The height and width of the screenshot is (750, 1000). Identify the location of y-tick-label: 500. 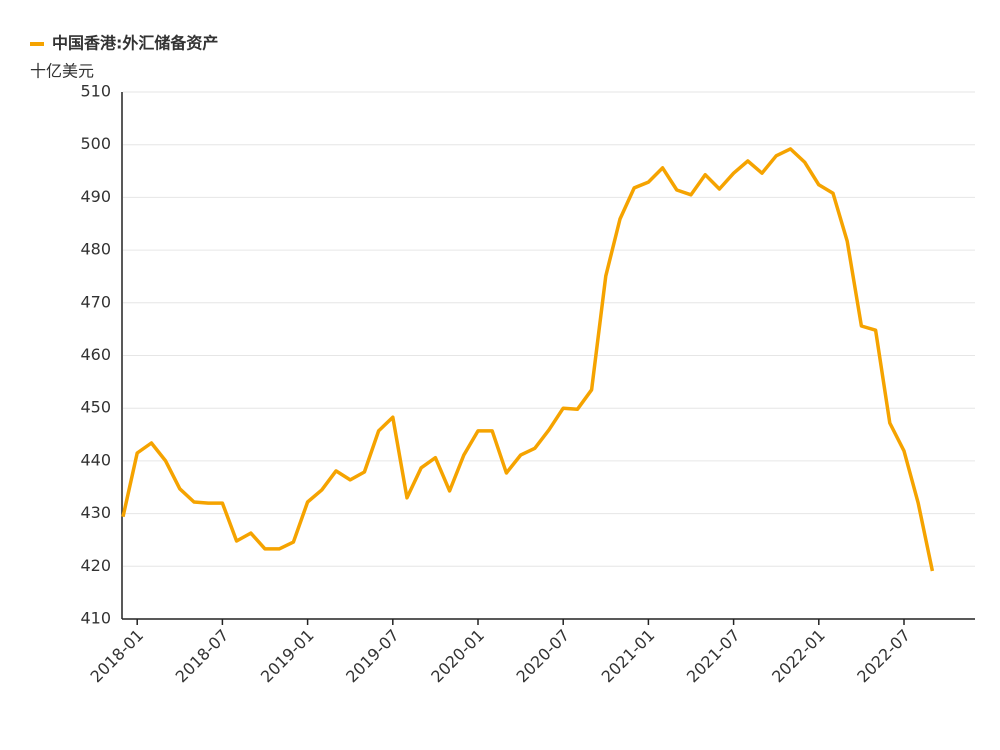
(95, 143).